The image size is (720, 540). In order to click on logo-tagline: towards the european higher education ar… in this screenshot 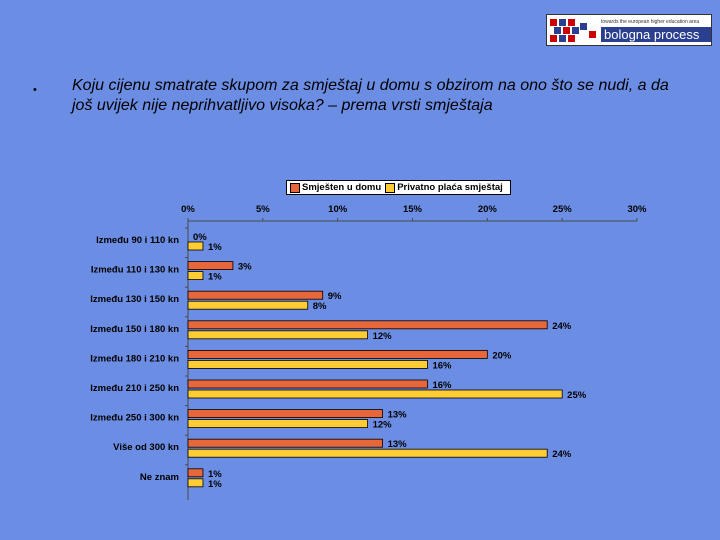, I will do `click(650, 21)`.